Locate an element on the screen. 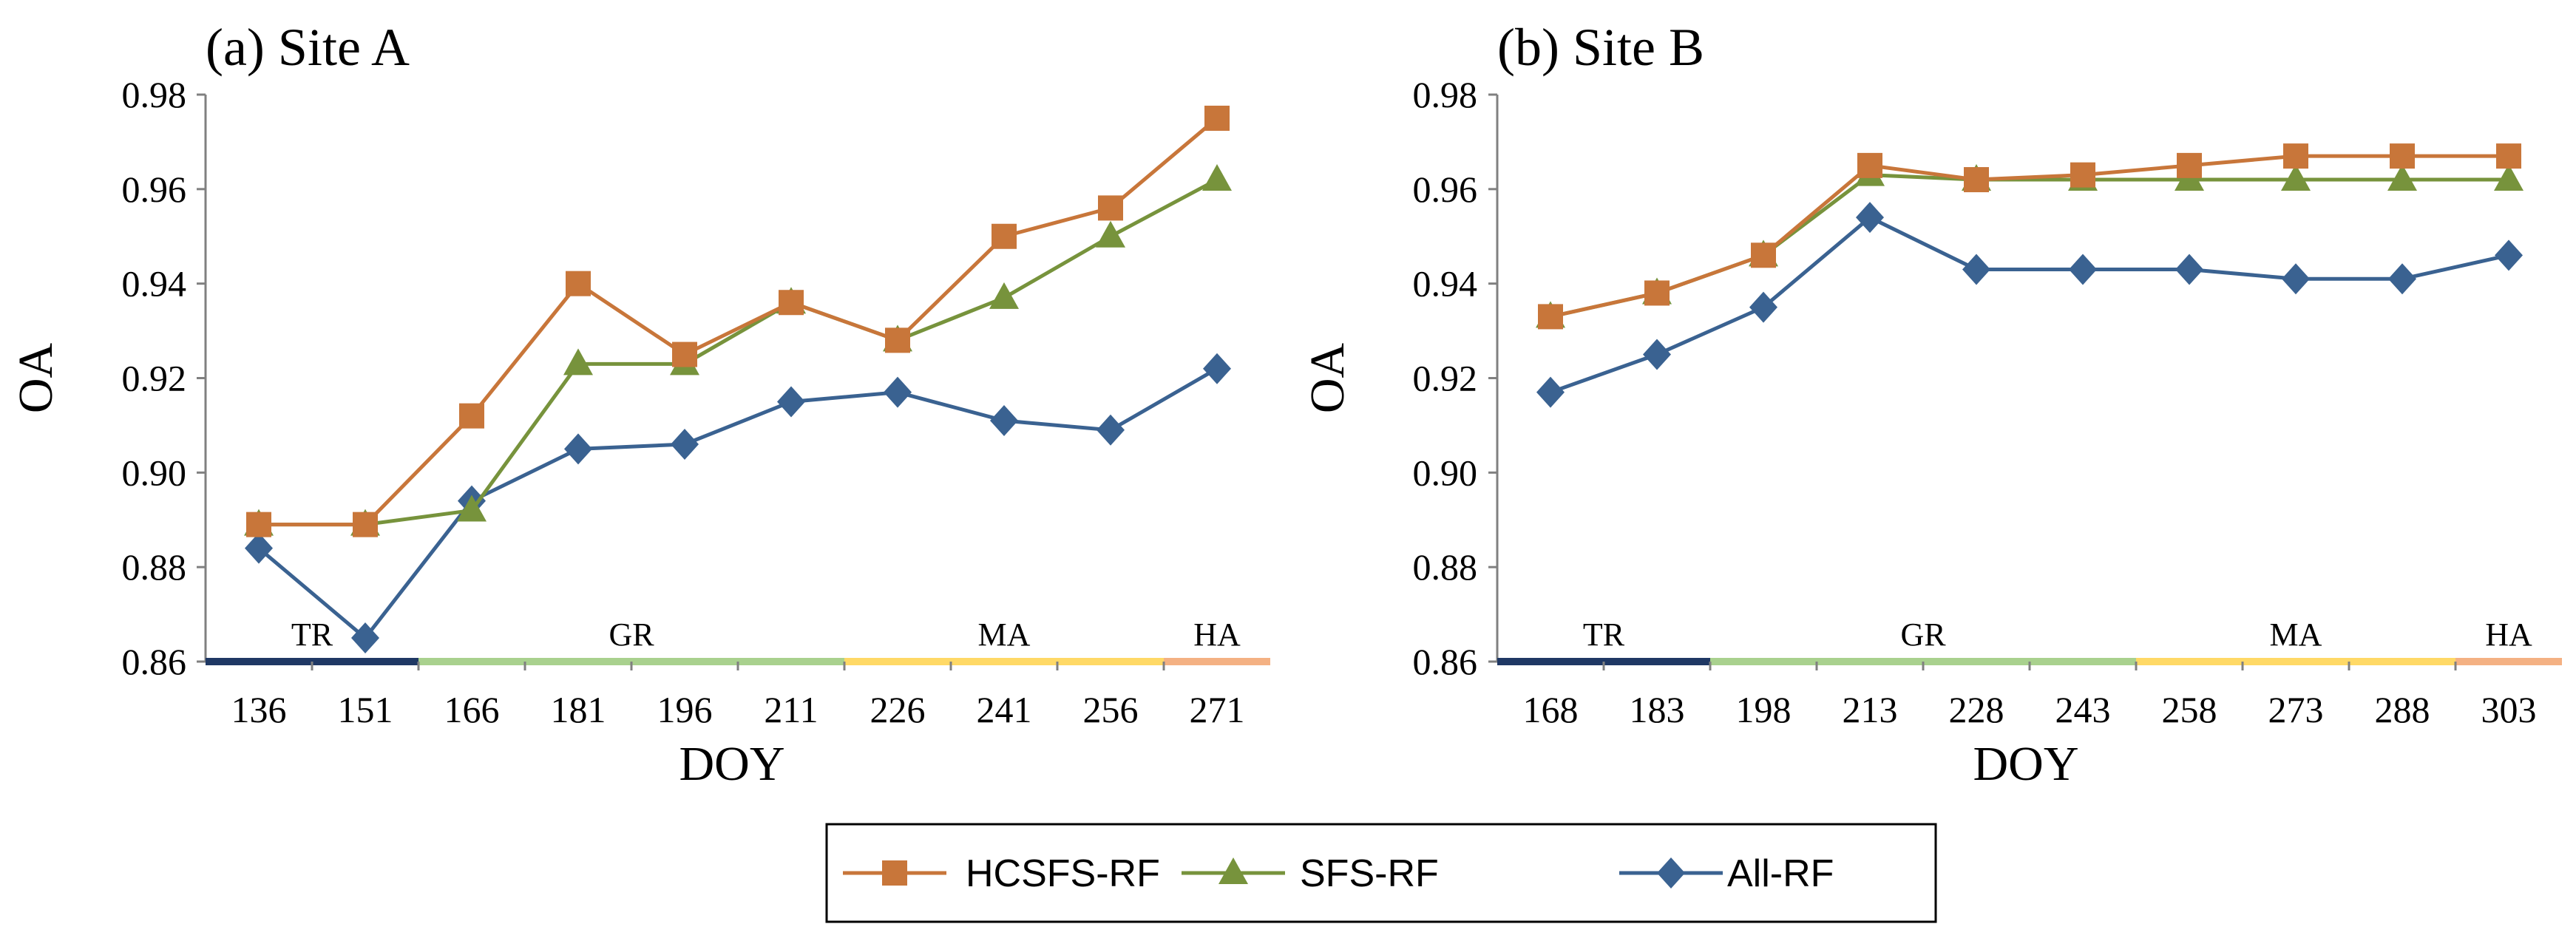 This screenshot has width=2576, height=941. panel-title: (a) Site A is located at coordinates (308, 47).